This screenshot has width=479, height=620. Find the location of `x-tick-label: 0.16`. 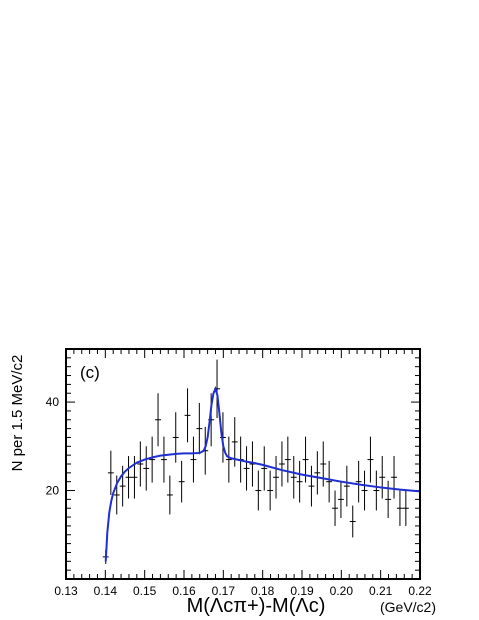

x-tick-label: 0.16 is located at coordinates (184, 591).